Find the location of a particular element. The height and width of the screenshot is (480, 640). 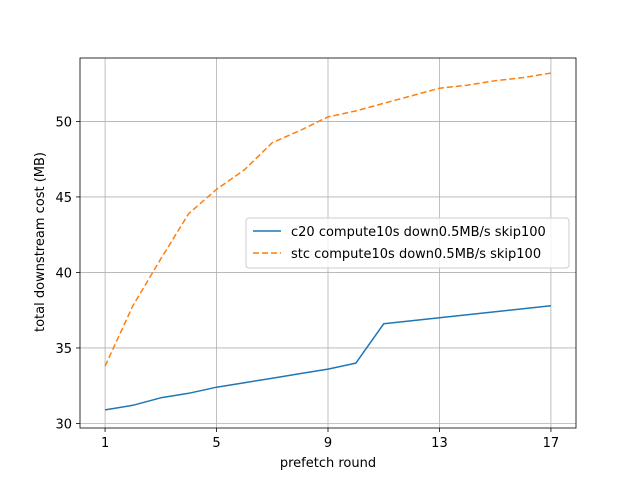

x-tick-label: 5 is located at coordinates (216, 443).